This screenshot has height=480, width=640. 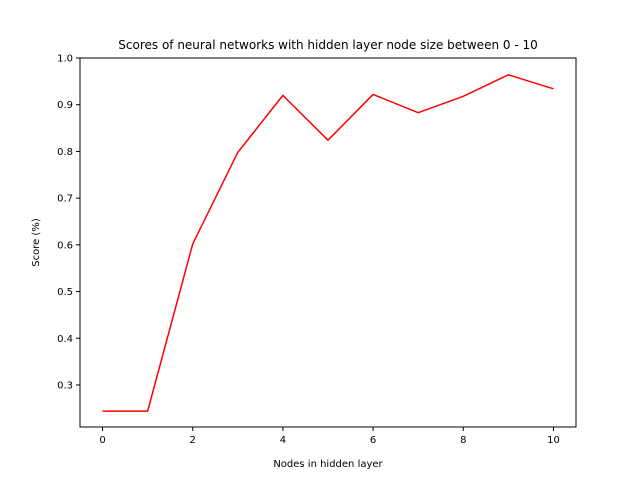 What do you see at coordinates (283, 440) in the screenshot?
I see `x-tick-label: 4` at bounding box center [283, 440].